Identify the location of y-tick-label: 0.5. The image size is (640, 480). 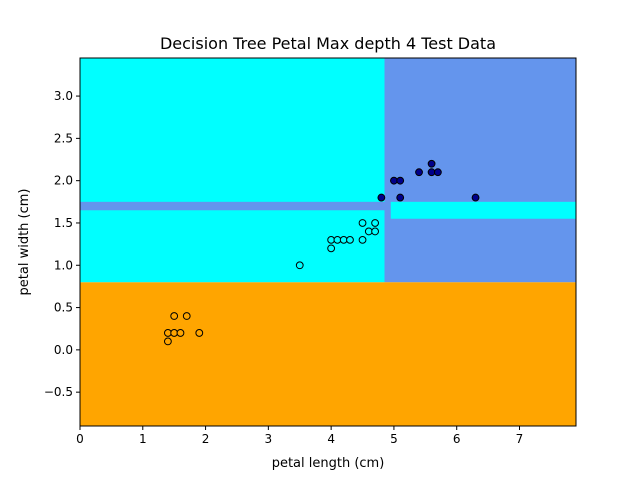
(63, 308).